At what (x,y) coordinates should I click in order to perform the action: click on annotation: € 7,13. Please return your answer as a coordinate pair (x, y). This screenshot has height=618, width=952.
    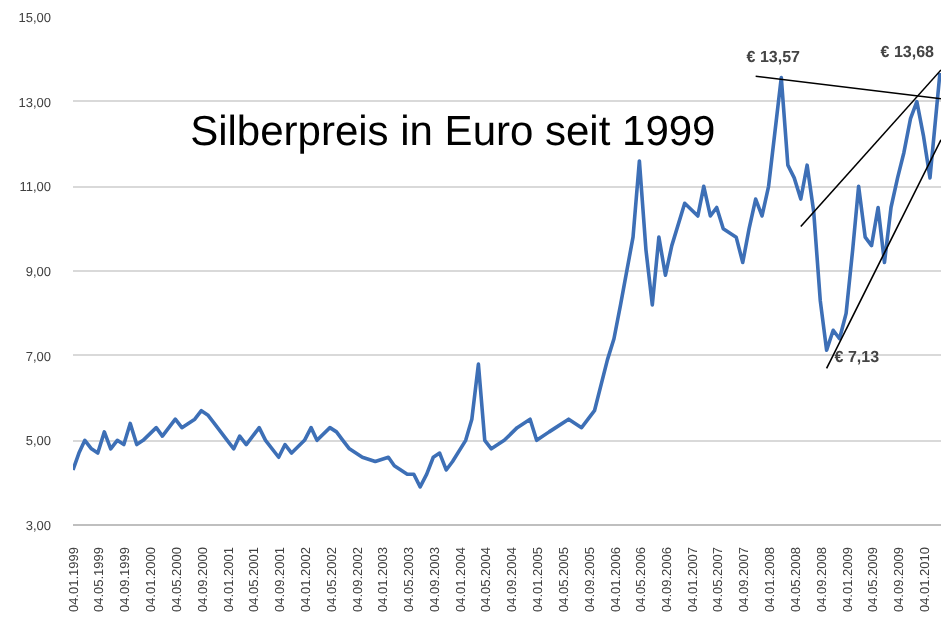
    Looking at the image, I should click on (857, 357).